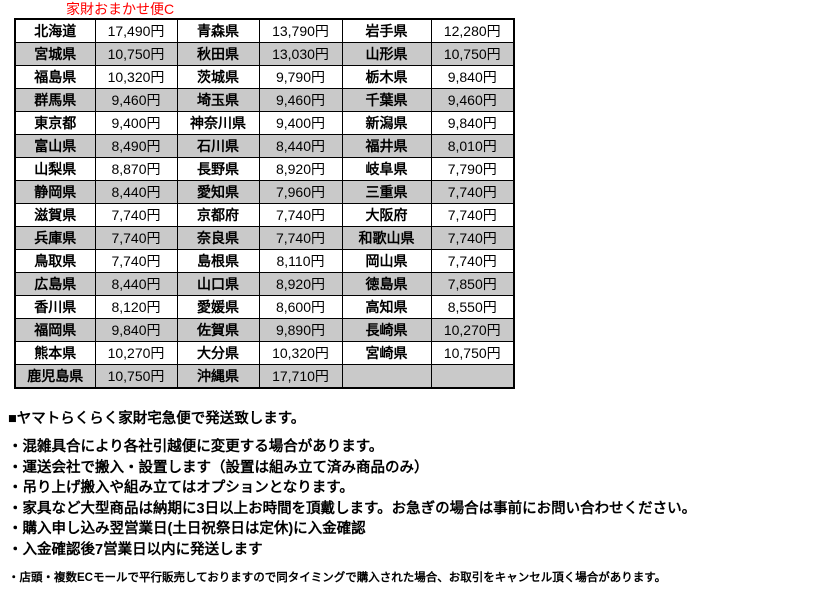 This screenshot has height=595, width=822. Describe the element at coordinates (300, 330) in the screenshot. I see `price-cell: 9,890円` at that location.